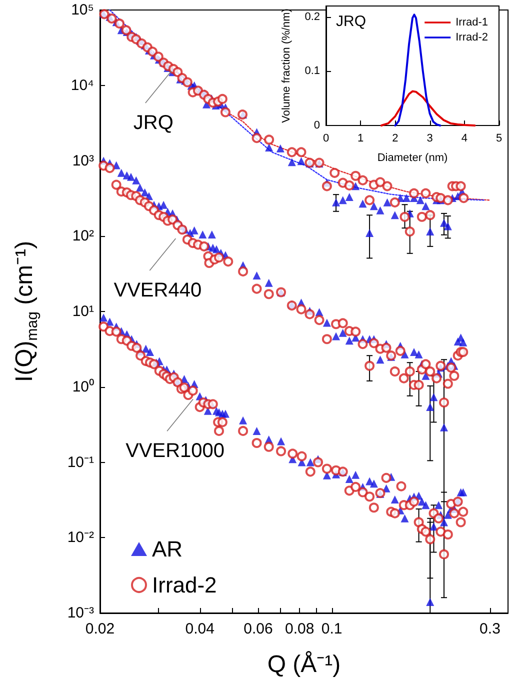 This screenshot has height=693, width=509. Describe the element at coordinates (83, 387) in the screenshot. I see `y-tick-label: 10⁰` at that location.